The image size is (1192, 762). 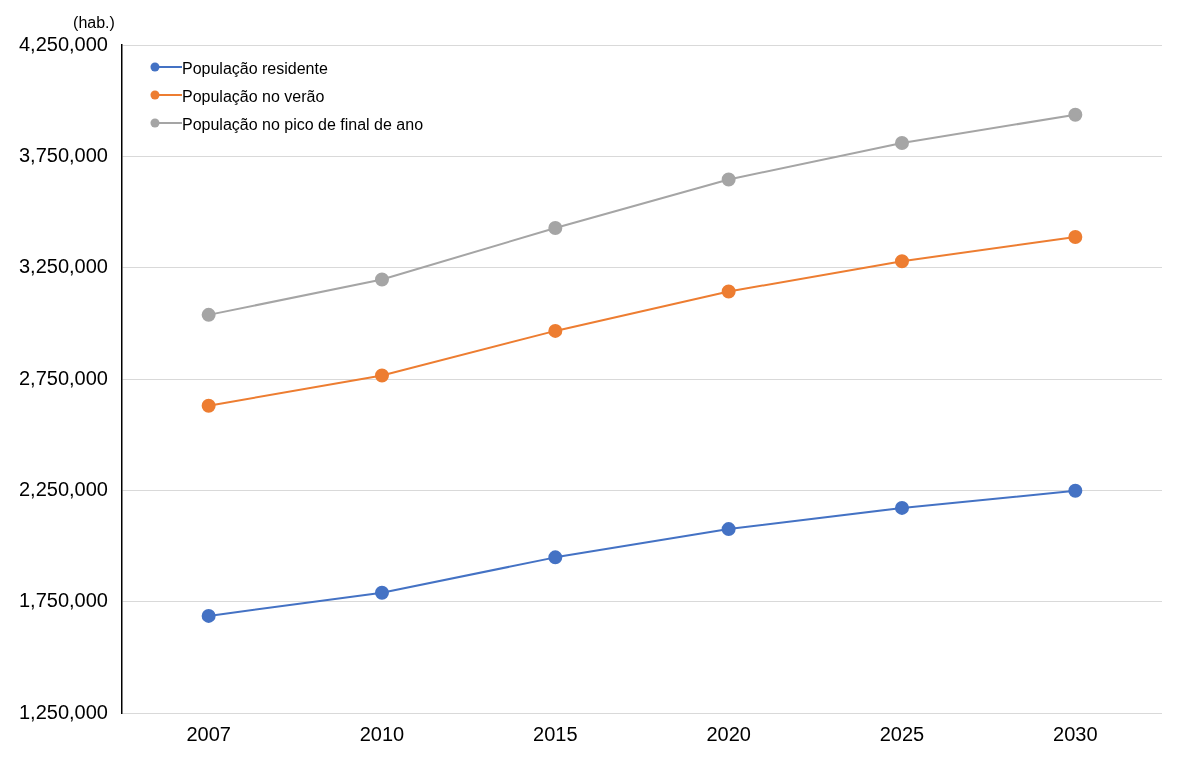 I want to click on x-tick-label: 2010, so click(x=382, y=733).